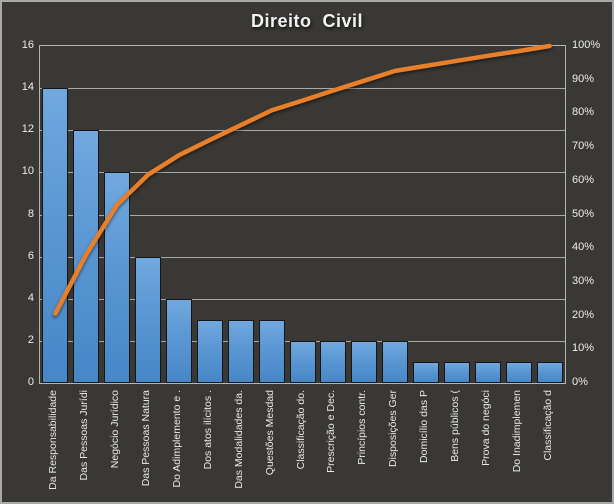 Image resolution: width=614 pixels, height=504 pixels. I want to click on category-label: Prova do negóci, so click(485, 428).